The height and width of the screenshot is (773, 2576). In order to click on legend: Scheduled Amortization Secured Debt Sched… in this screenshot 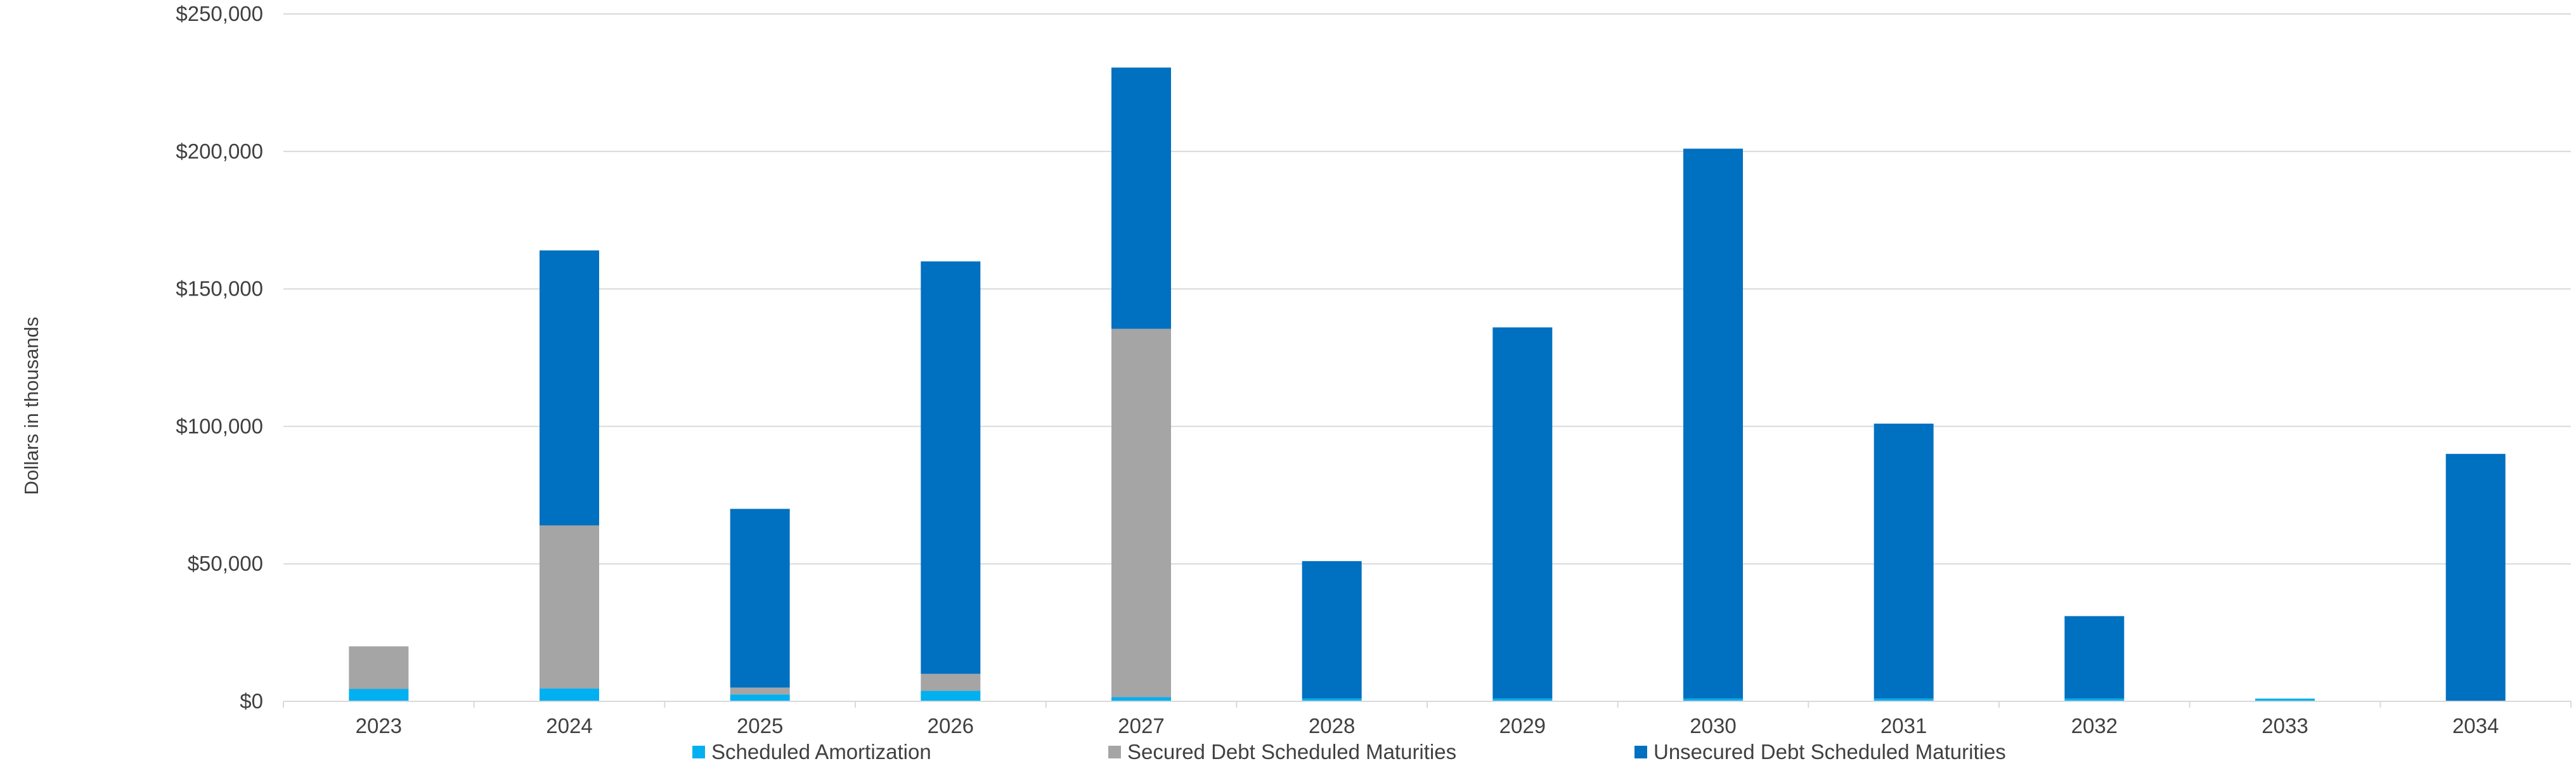, I will do `click(1349, 751)`.